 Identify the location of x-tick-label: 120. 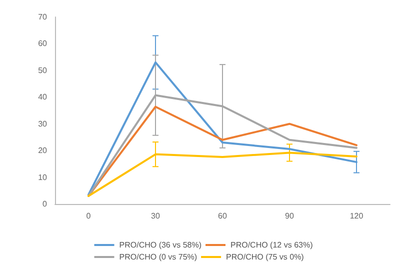
(357, 216).